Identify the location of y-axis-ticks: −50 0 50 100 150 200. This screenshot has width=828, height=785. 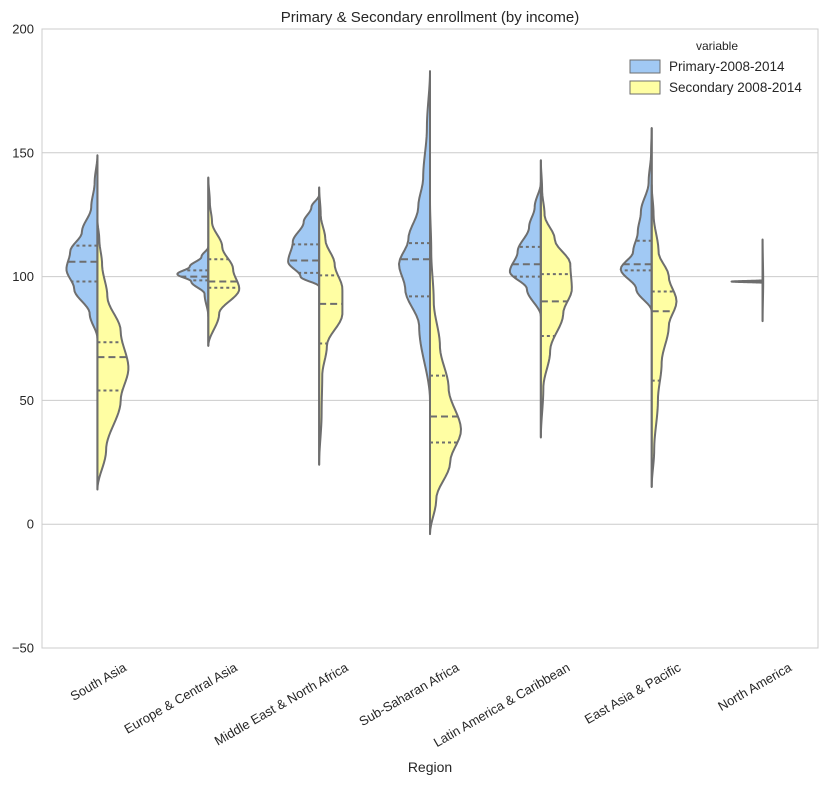
(23, 339).